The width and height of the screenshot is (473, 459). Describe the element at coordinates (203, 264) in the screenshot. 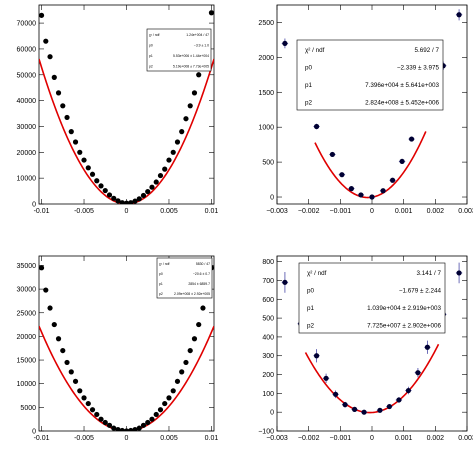

I see `stats-value: 5830 / 47` at that location.